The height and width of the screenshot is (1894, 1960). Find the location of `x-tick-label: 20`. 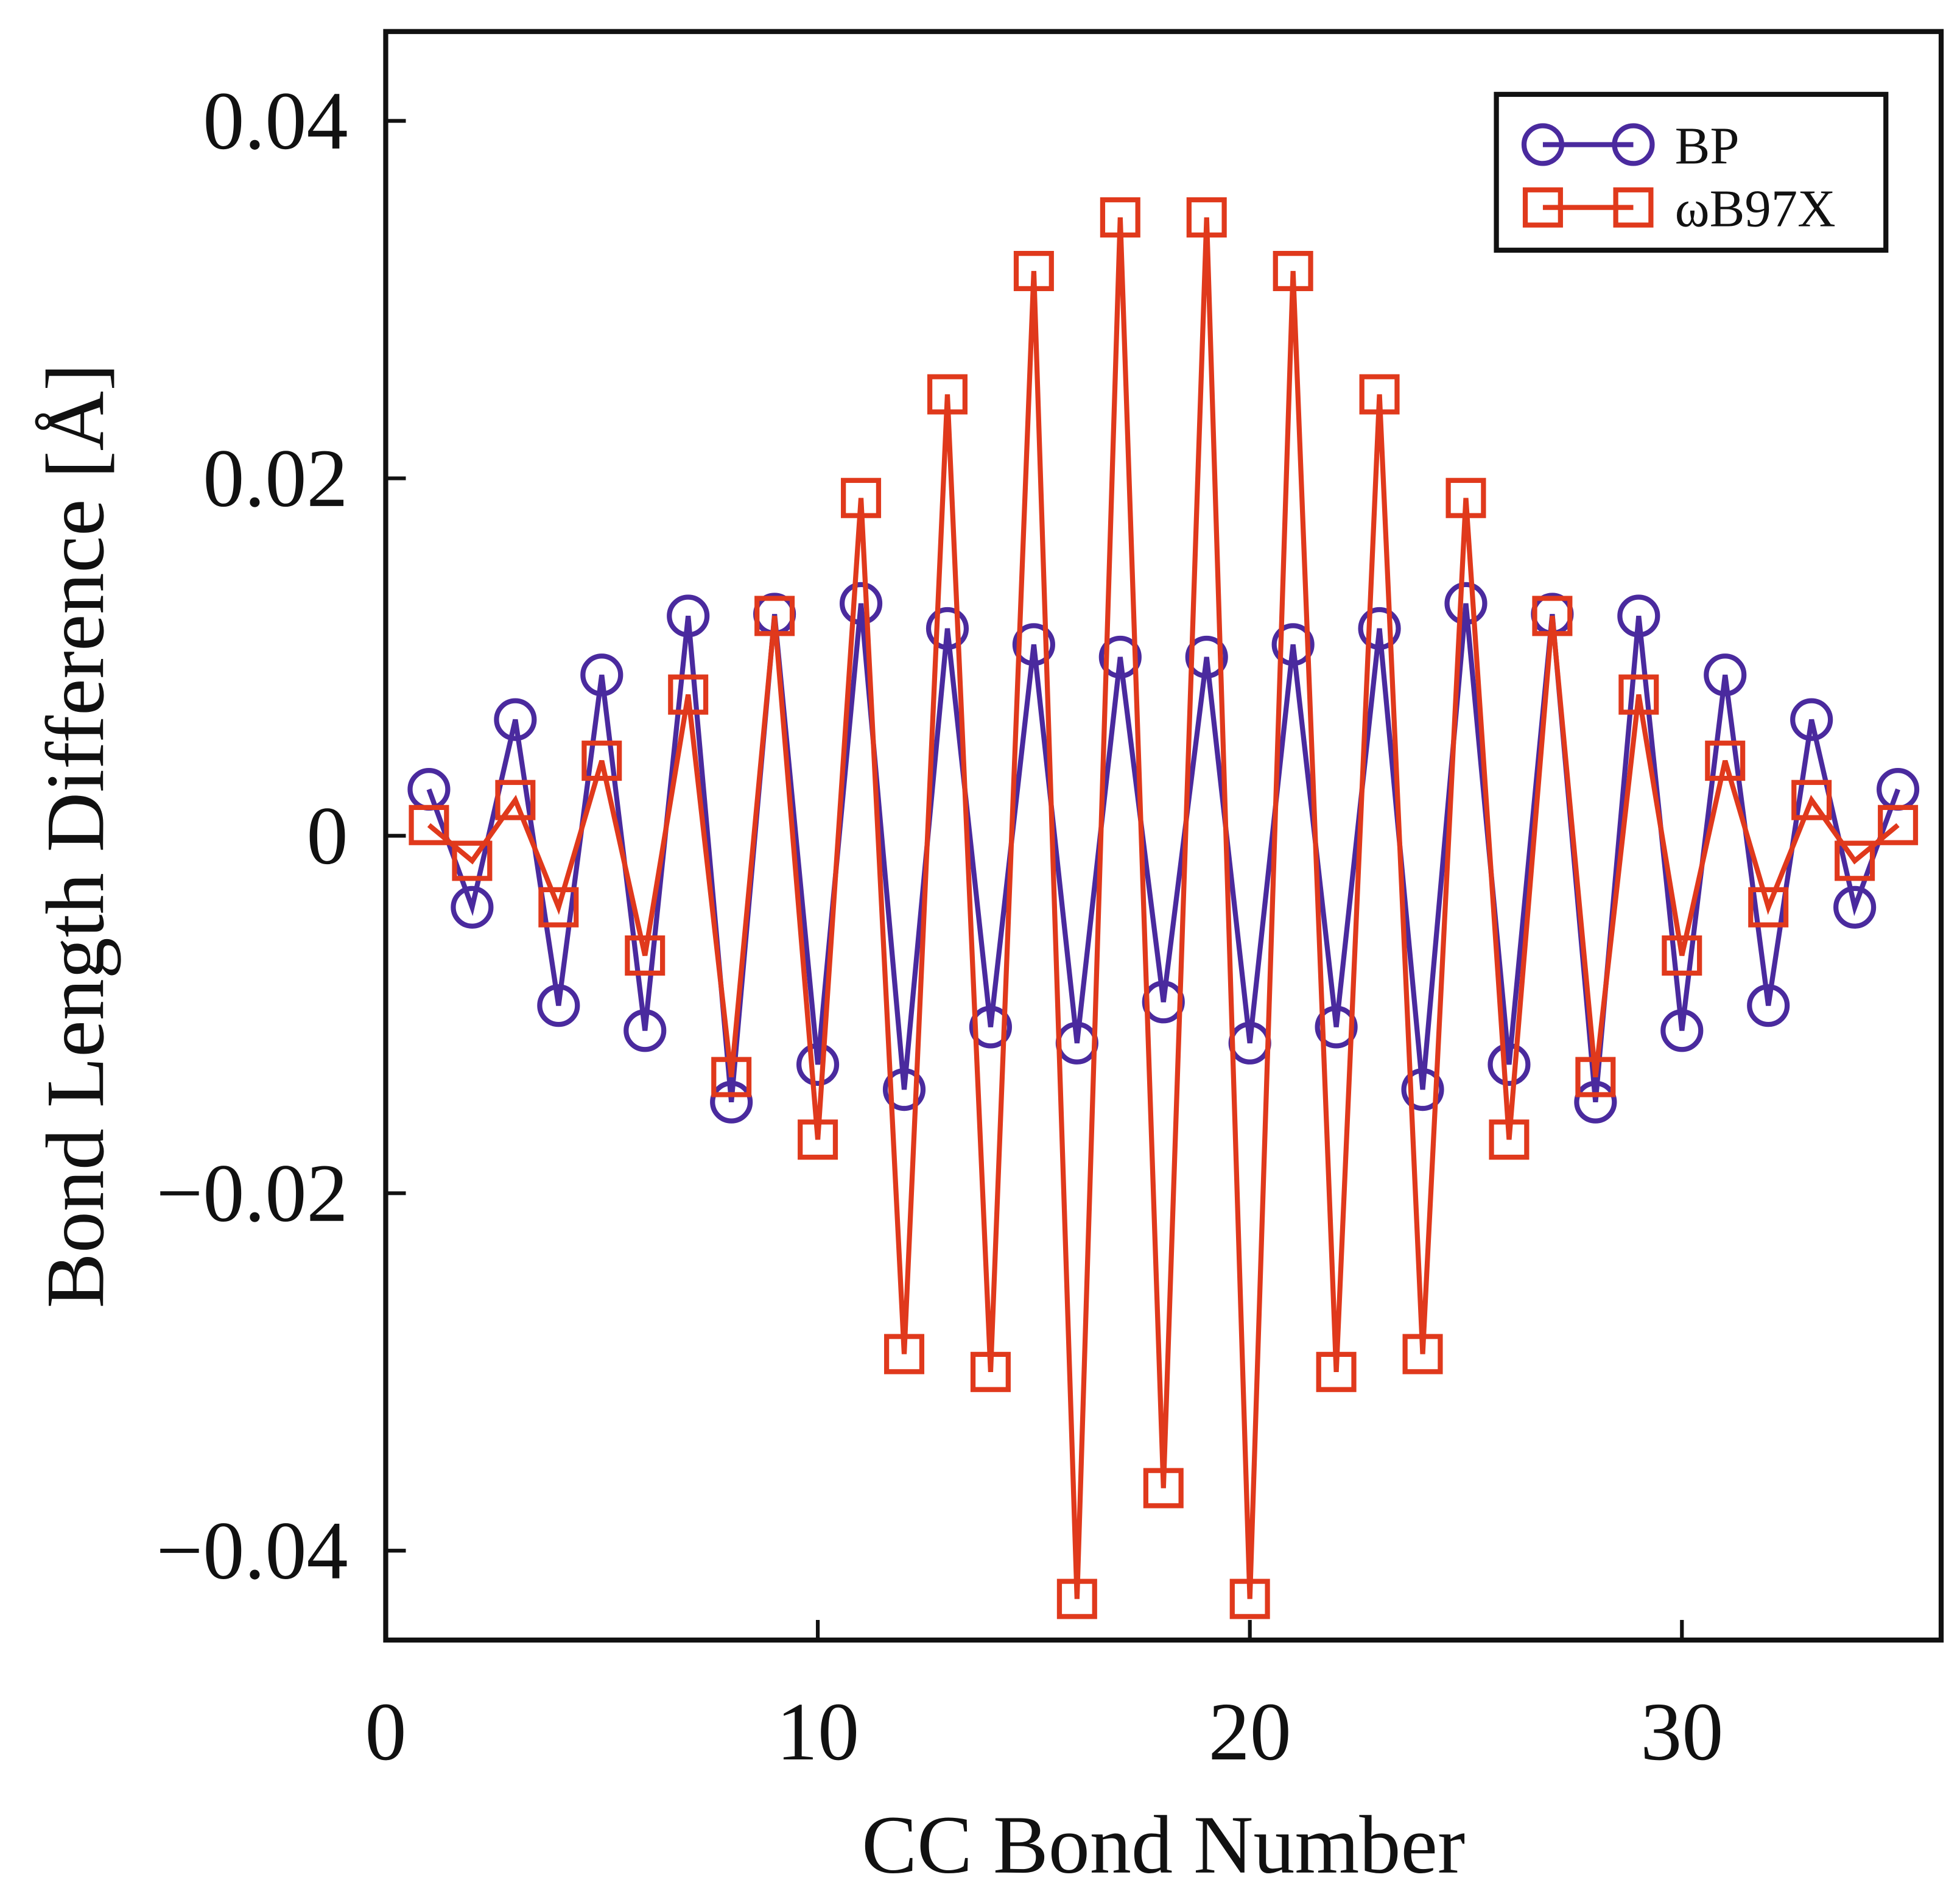

x-tick-label: 20 is located at coordinates (1250, 1732).